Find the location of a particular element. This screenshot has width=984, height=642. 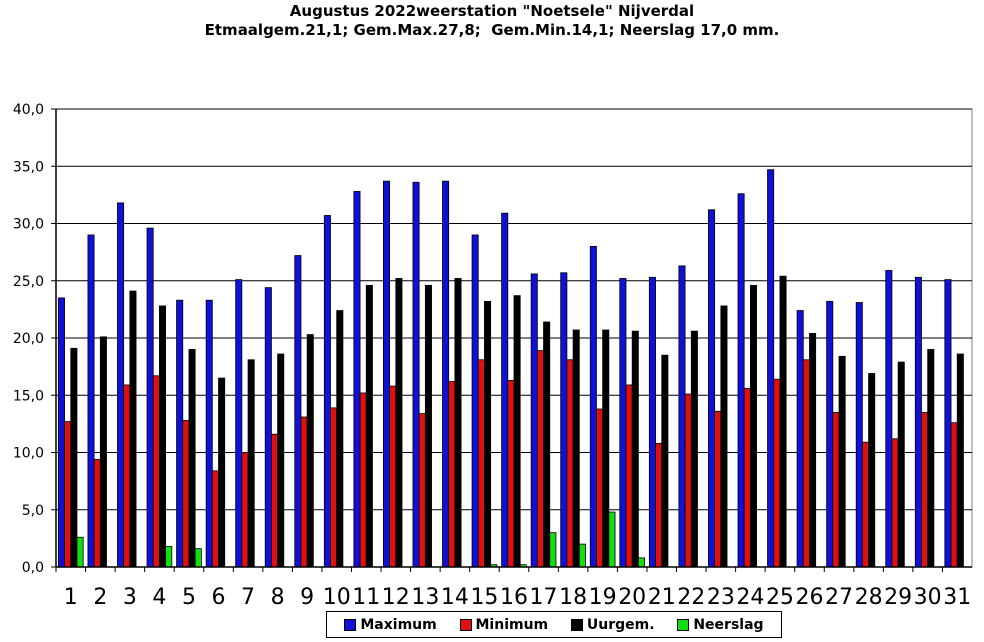

x-tick-label: 8 is located at coordinates (278, 597).